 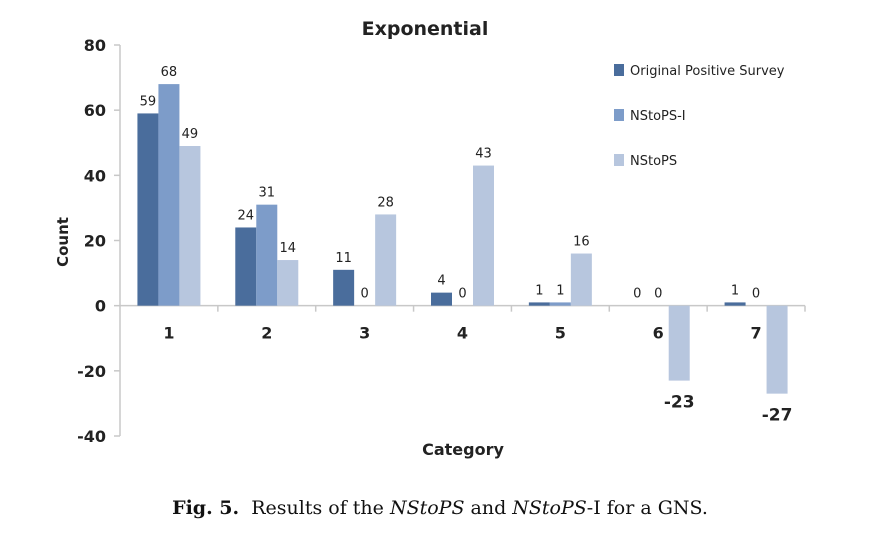 I want to click on caption-text-2: and, so click(x=488, y=508).